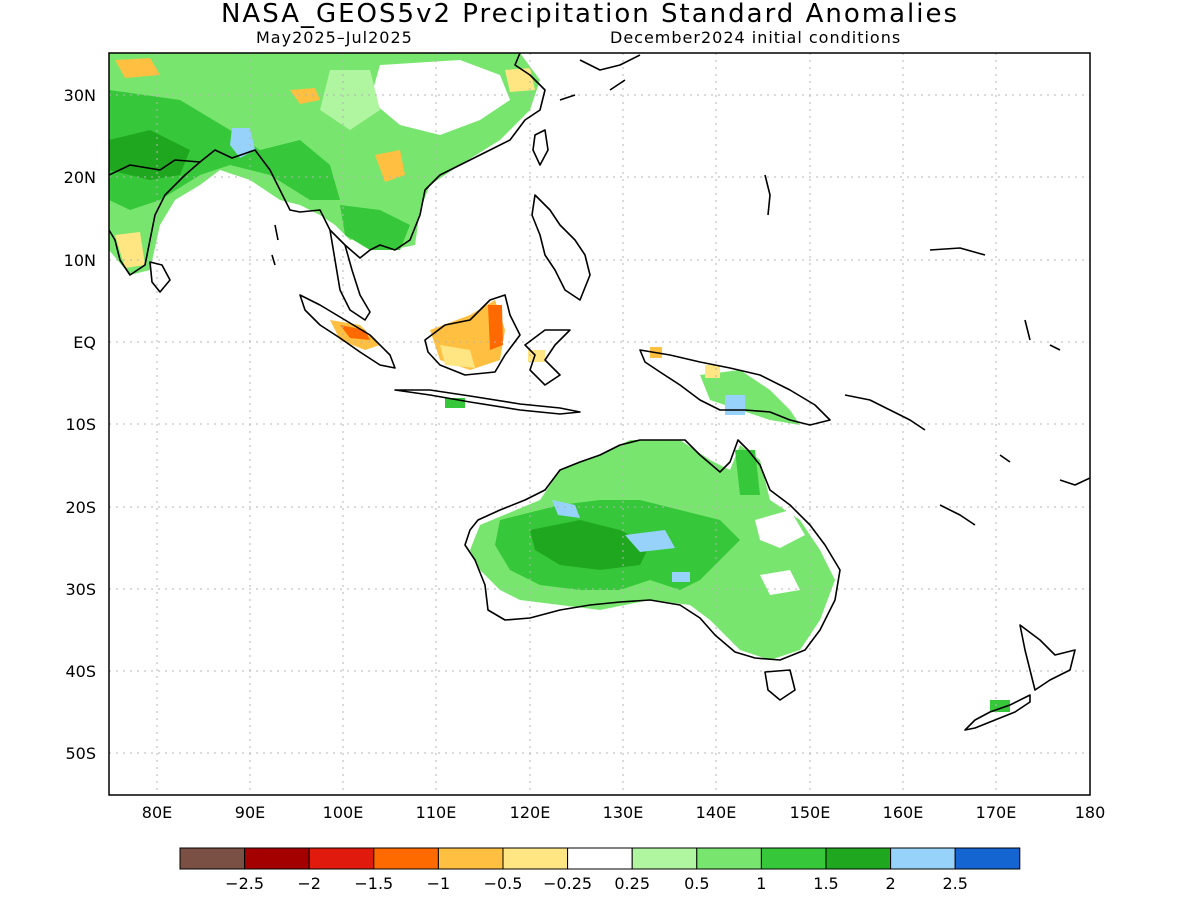 The height and width of the screenshot is (900, 1200). I want to click on lon-label: 130E, so click(623, 812).